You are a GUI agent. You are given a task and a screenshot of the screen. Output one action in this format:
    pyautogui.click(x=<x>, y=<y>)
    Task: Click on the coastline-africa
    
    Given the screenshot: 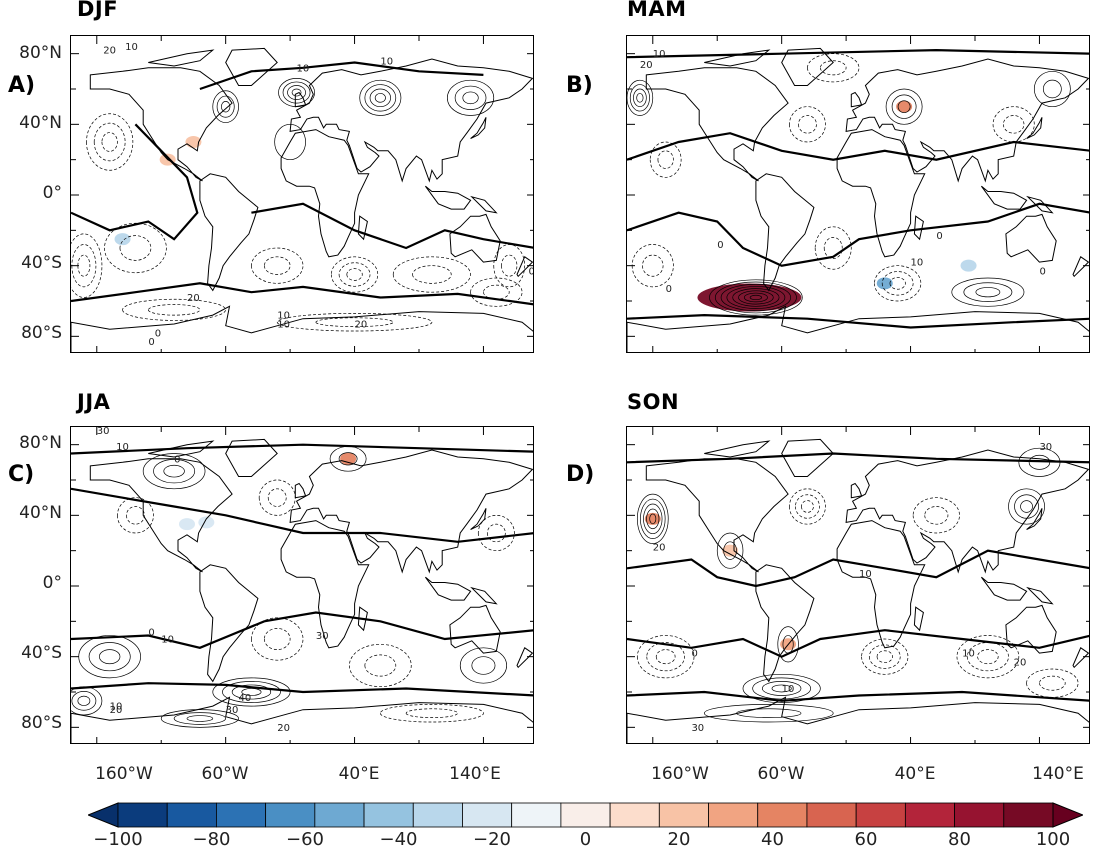 What is the action you would take?
    pyautogui.click(x=881, y=584)
    